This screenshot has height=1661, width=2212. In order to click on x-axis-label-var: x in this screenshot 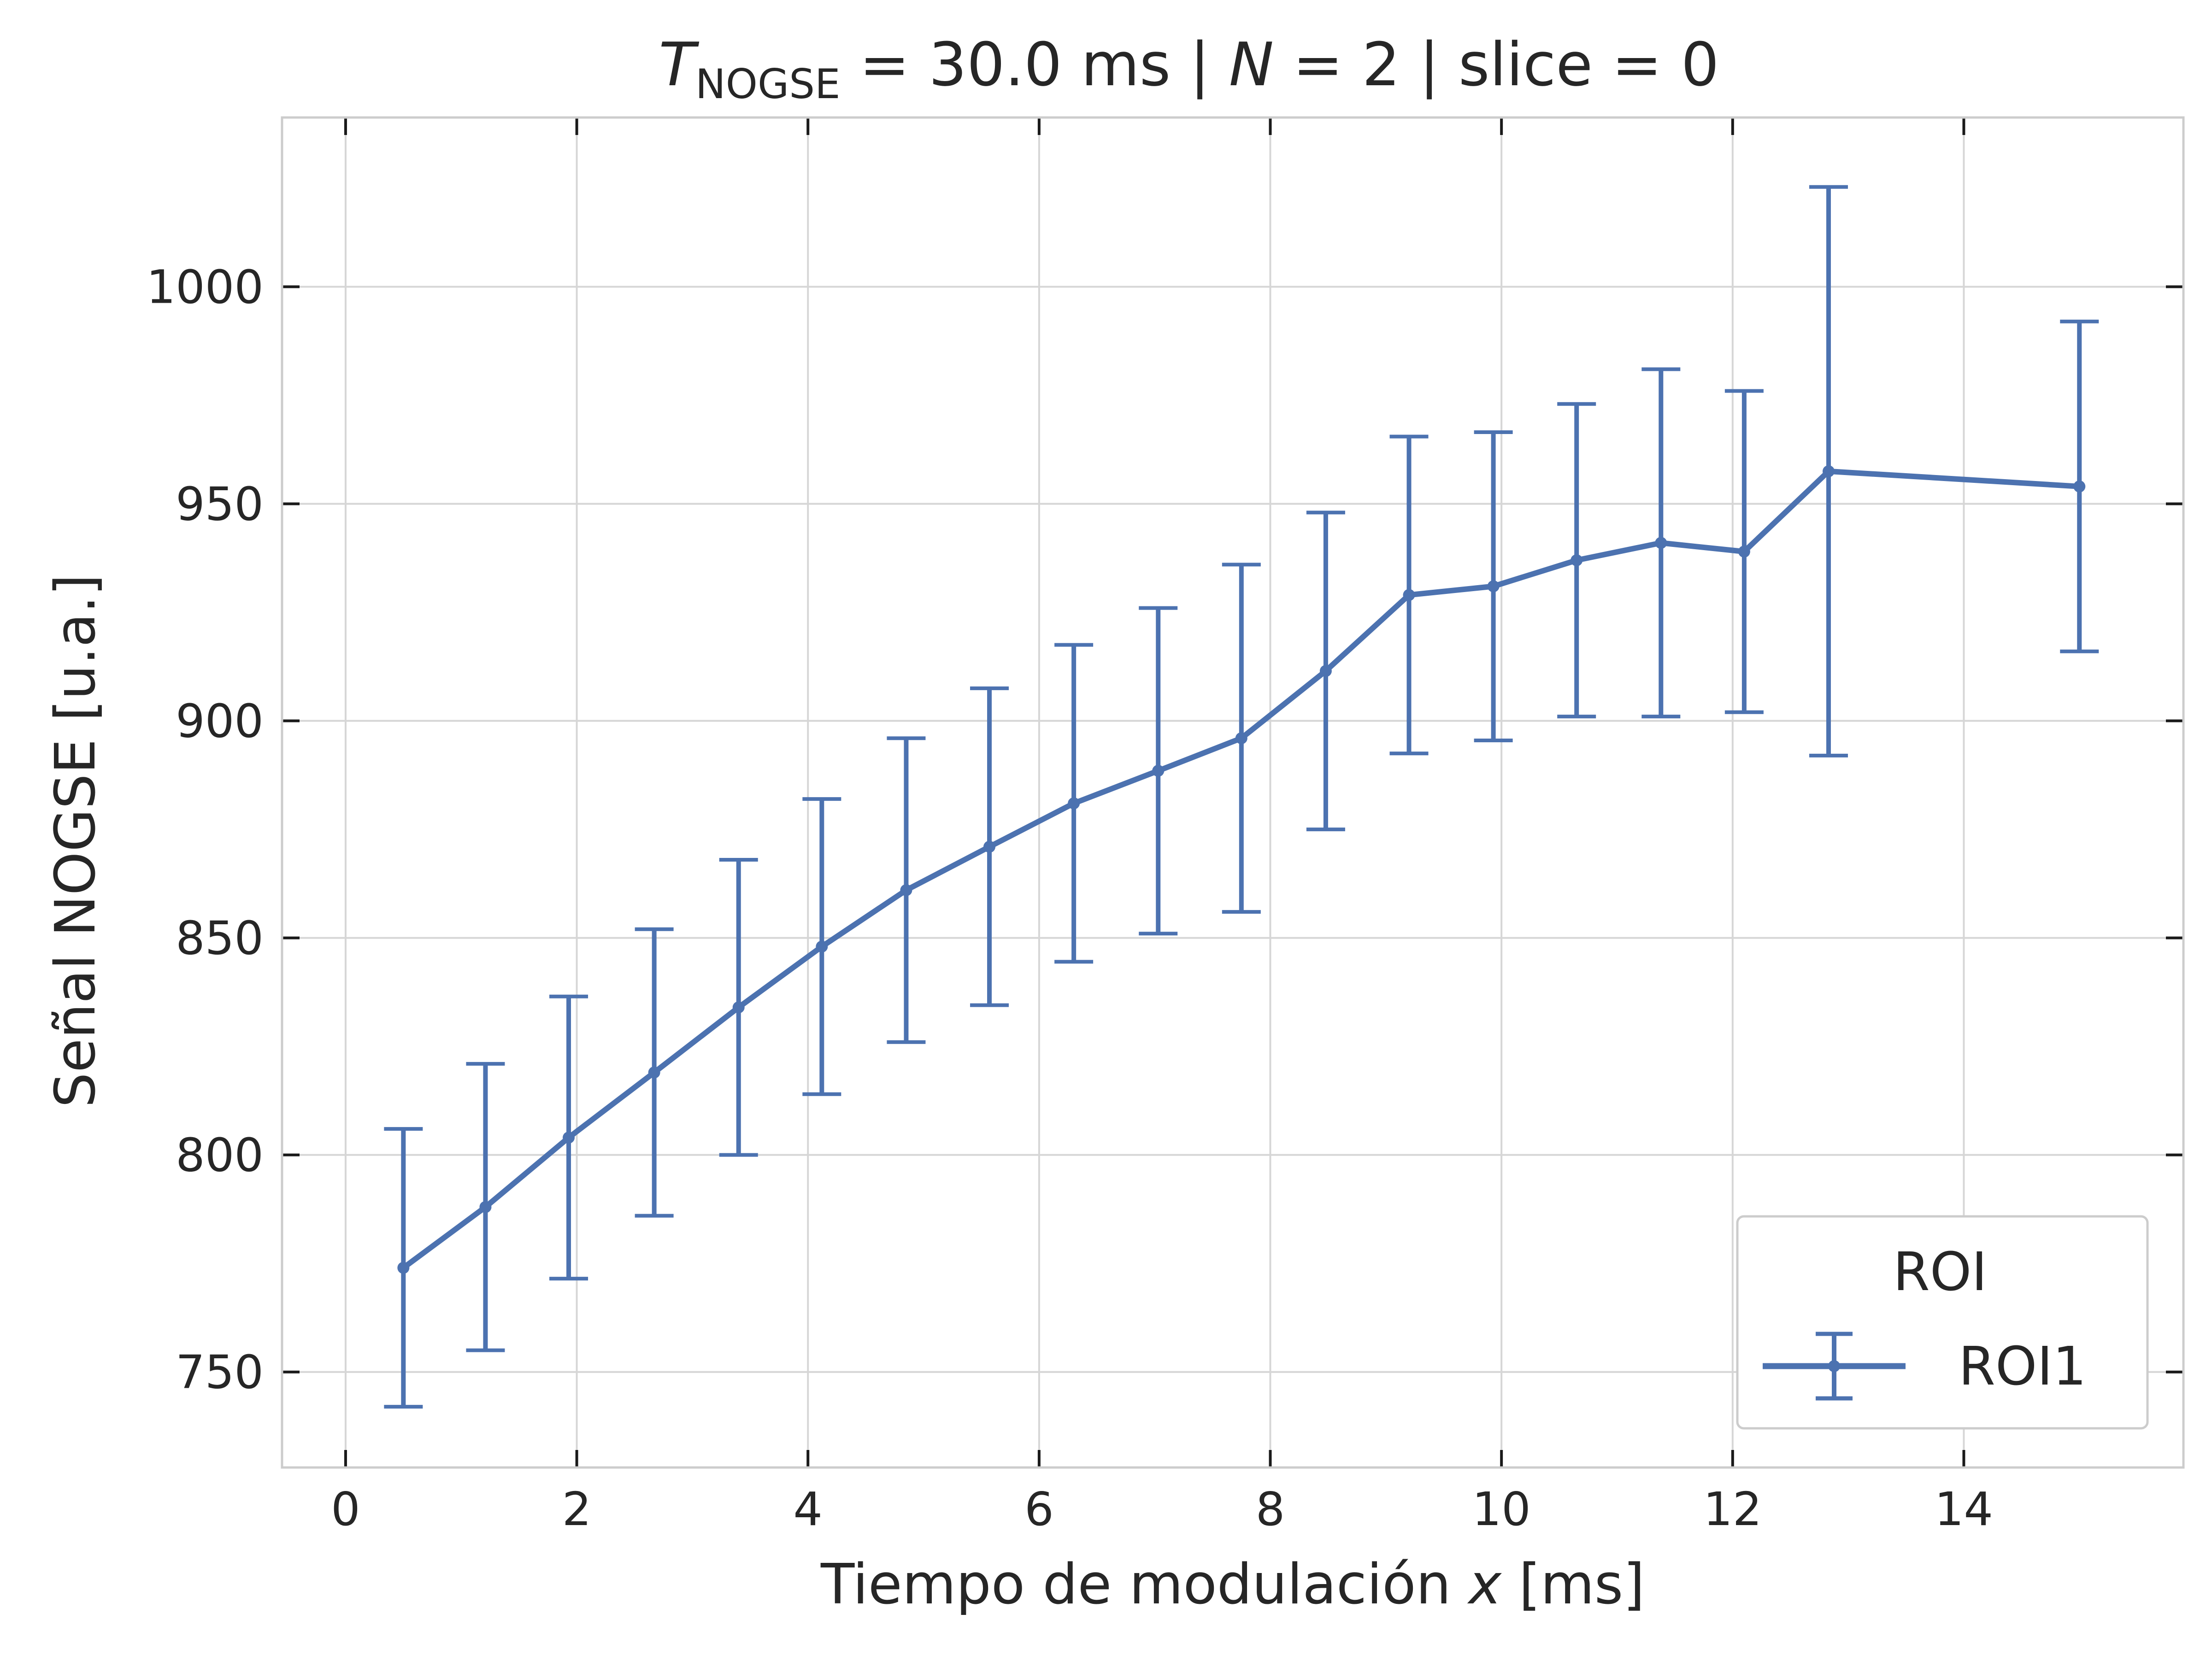, I will do `click(1484, 1585)`.